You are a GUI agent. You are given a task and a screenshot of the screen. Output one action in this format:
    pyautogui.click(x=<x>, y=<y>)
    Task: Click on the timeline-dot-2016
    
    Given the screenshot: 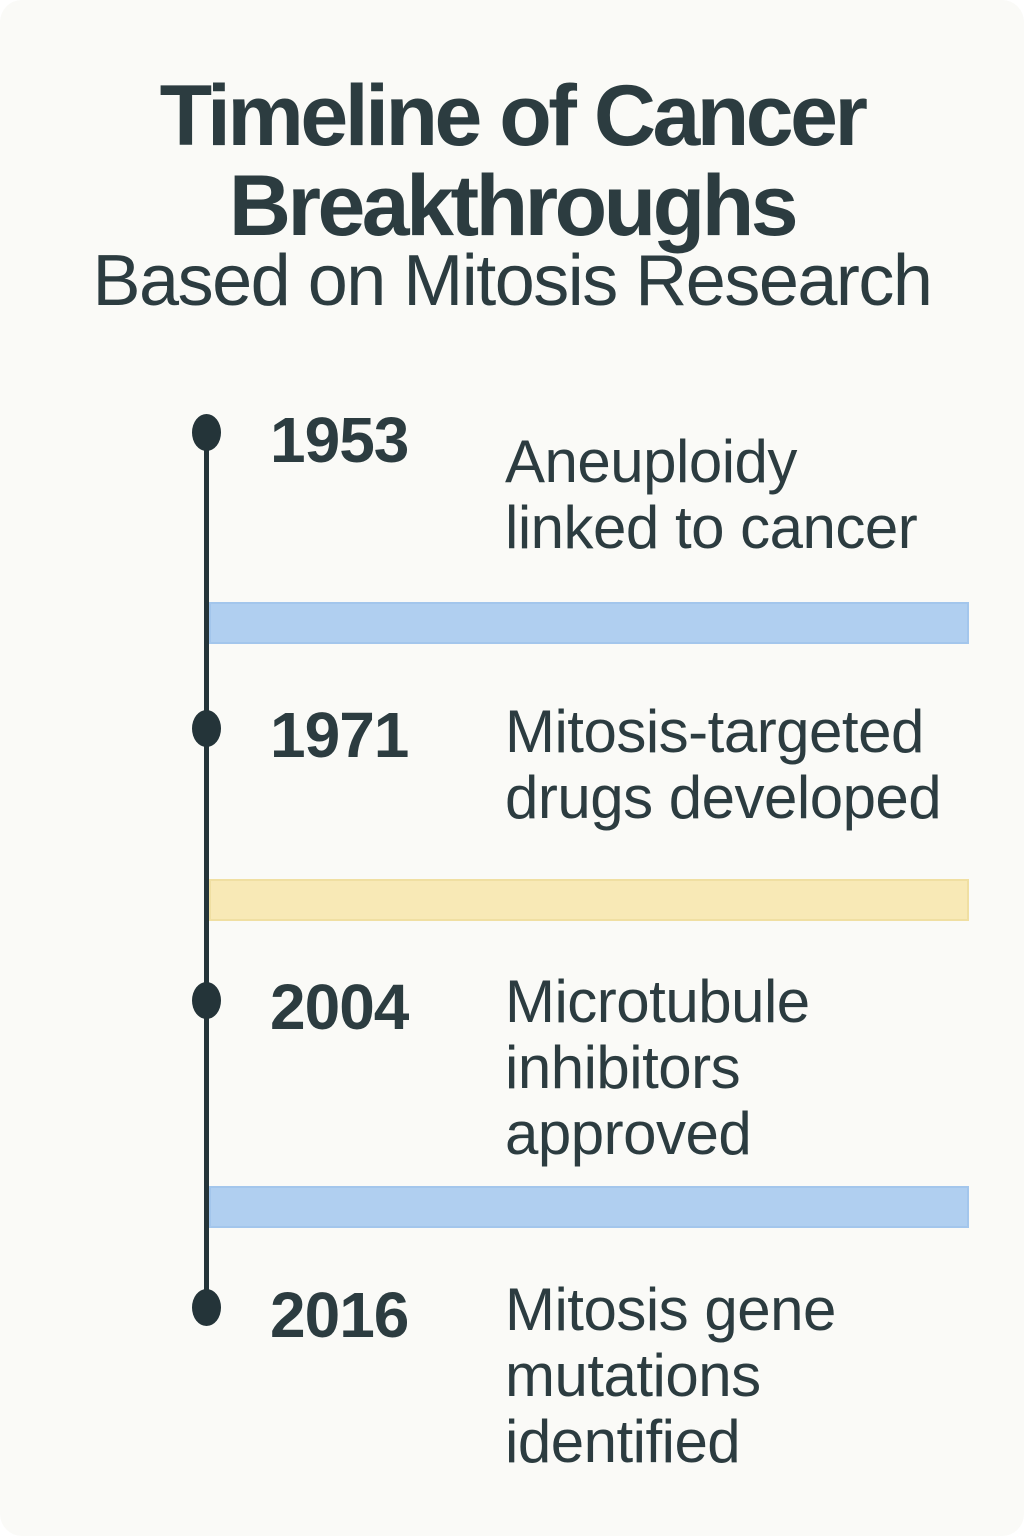 What is the action you would take?
    pyautogui.click(x=206, y=1307)
    